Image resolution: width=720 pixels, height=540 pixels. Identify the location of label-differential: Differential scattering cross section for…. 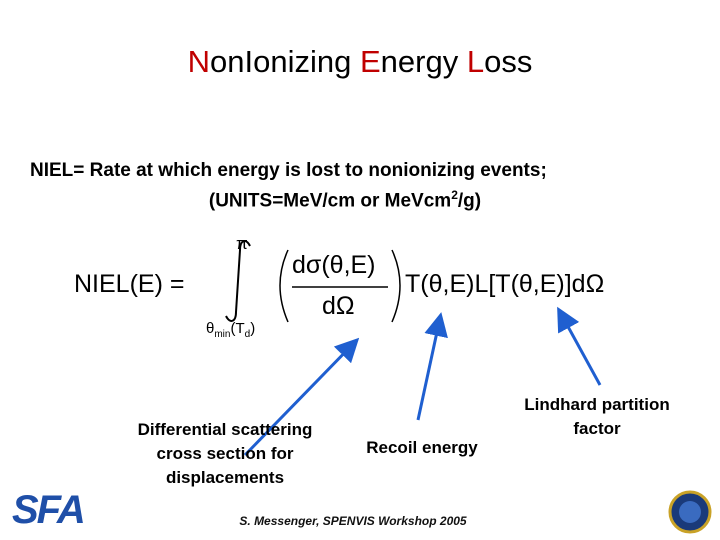
(225, 454).